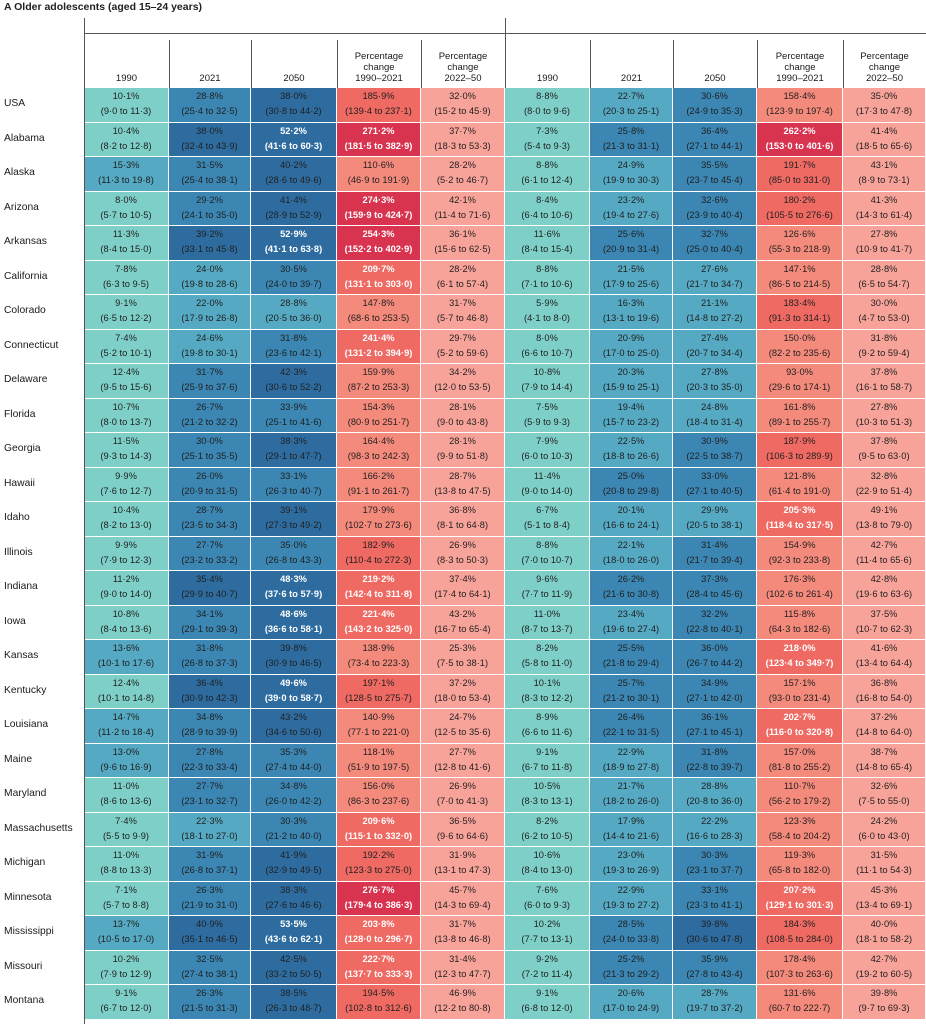  Describe the element at coordinates (126, 249) in the screenshot. I see `cell-interval: (8·4 to 15·0)` at that location.